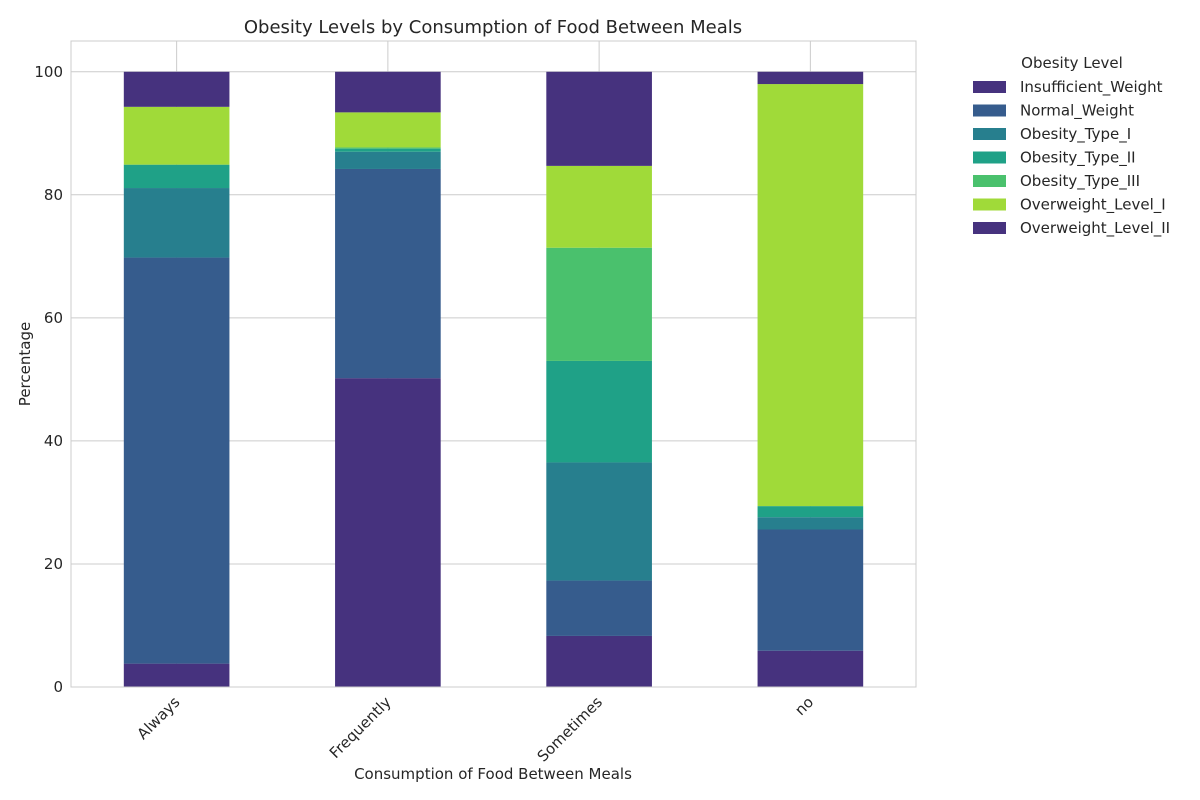  I want to click on legend-label: Overweight_Level_I, so click(1093, 205).